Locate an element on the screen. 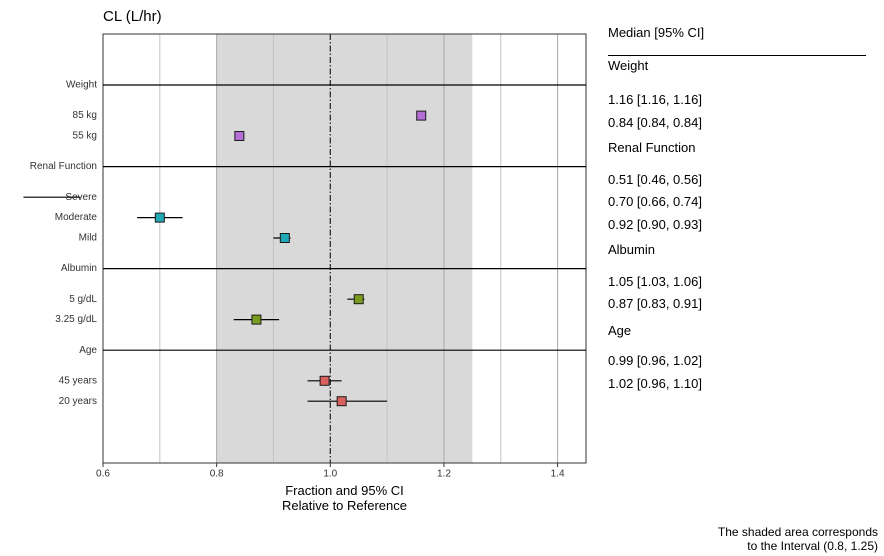  row-label: Mild is located at coordinates (88, 238).